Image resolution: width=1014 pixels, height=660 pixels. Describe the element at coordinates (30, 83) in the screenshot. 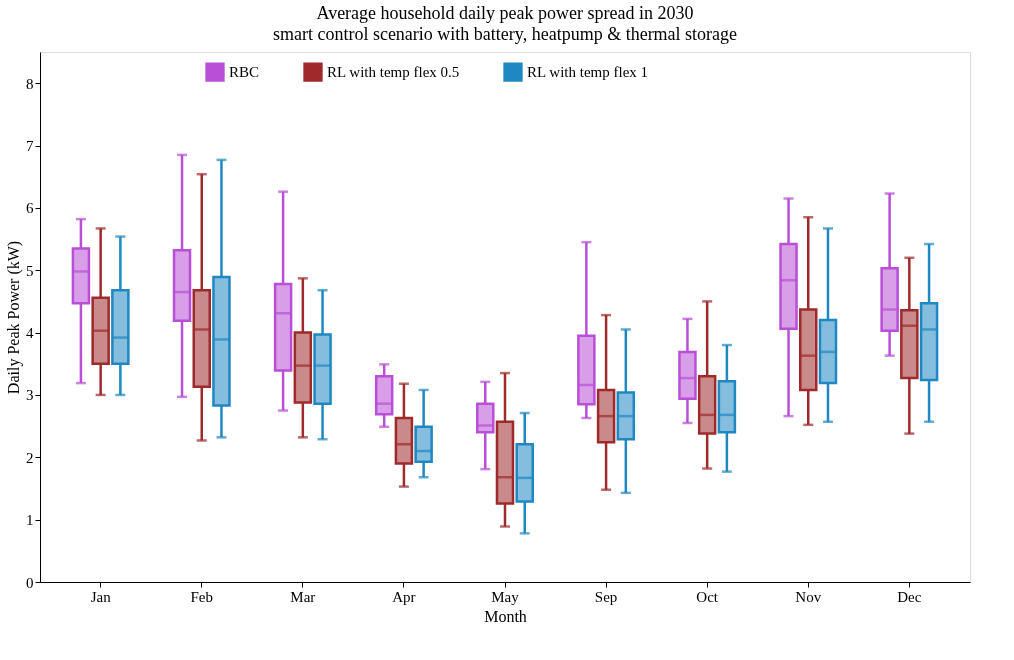

I see `y-tick-label: 8` at that location.